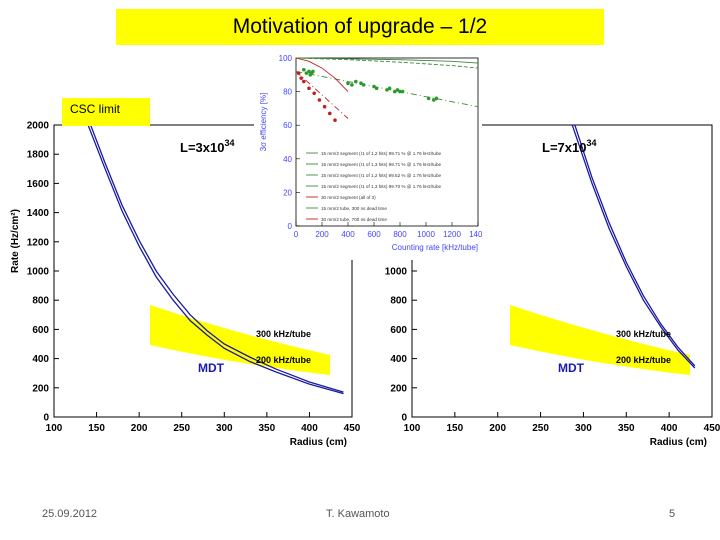  I want to click on luminosity-label: L=7x1034, so click(569, 146).